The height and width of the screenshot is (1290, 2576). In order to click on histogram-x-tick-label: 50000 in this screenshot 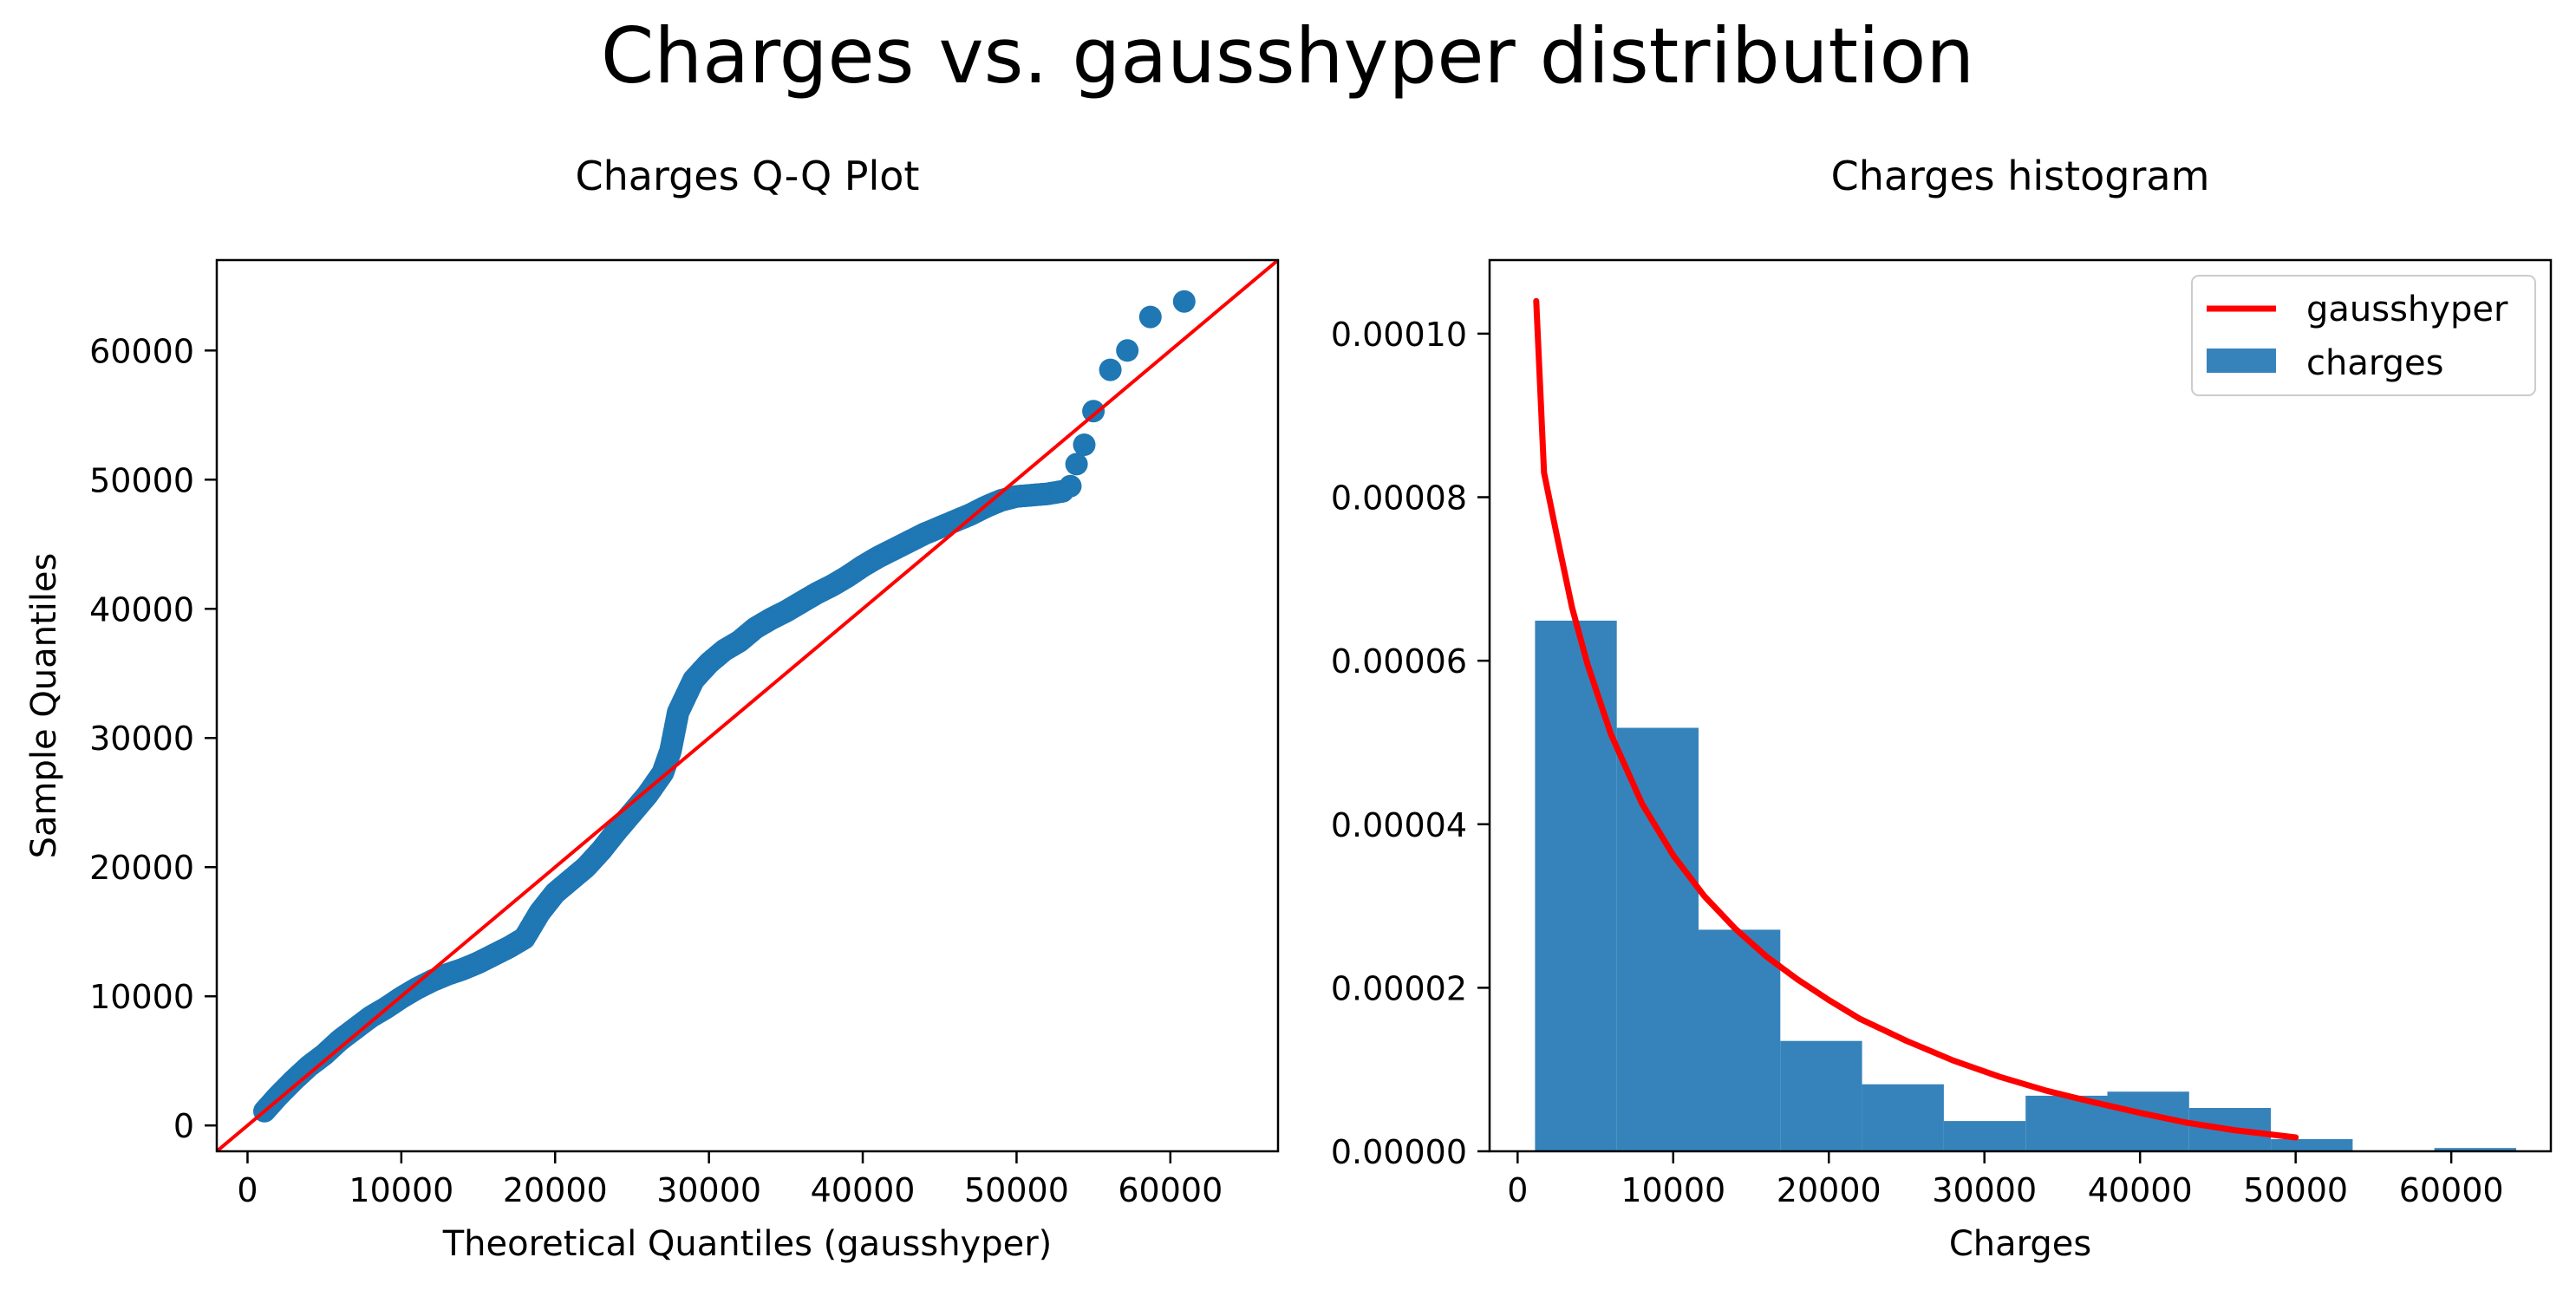, I will do `click(2296, 1190)`.